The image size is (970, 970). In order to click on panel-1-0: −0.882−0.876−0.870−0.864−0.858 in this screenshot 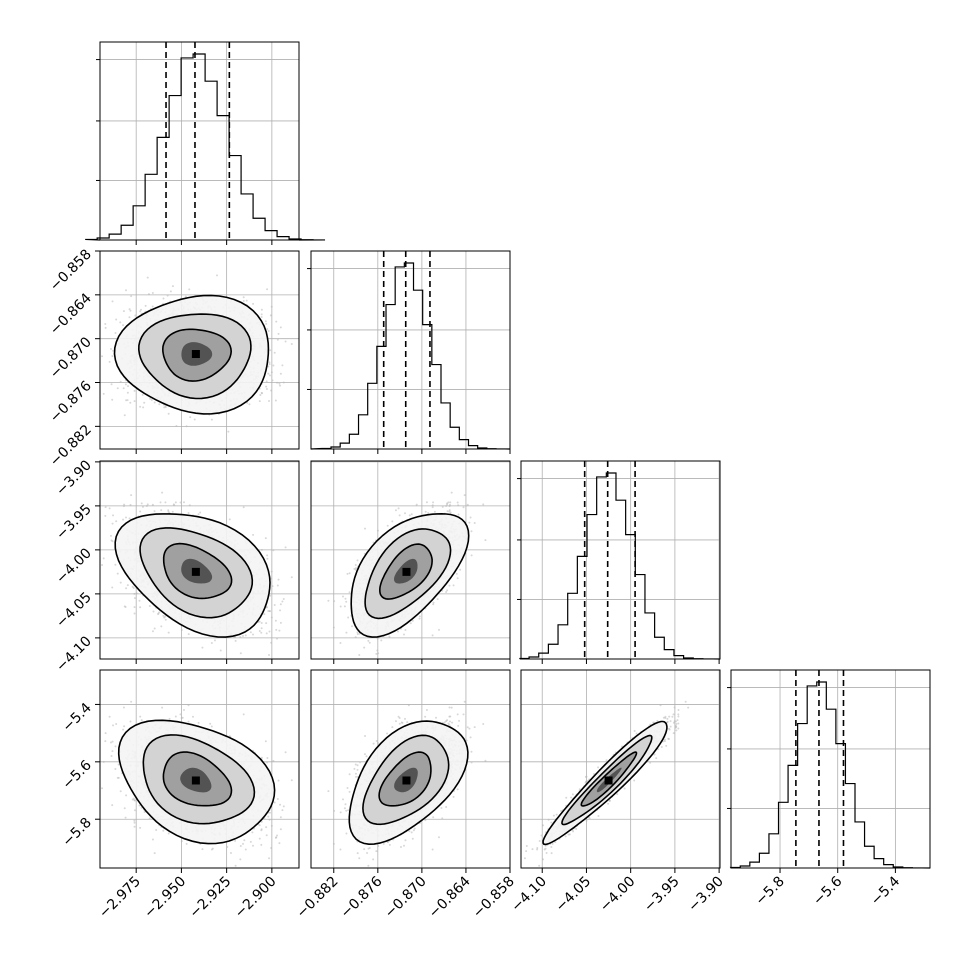, I will do `click(174, 358)`.